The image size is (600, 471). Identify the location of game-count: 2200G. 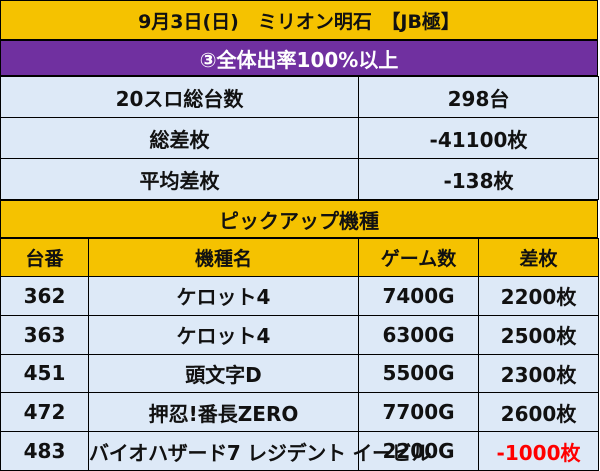
(418, 451).